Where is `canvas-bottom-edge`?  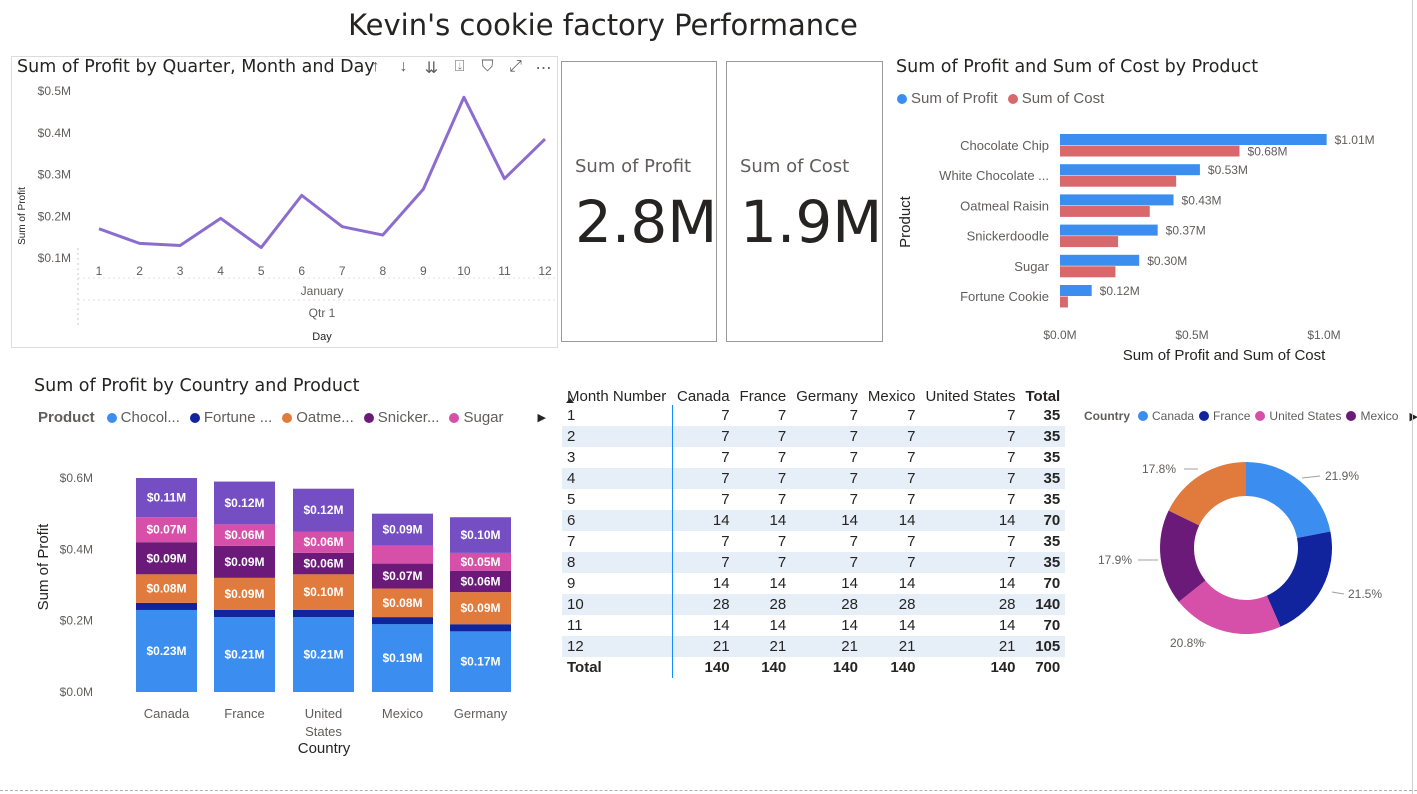
canvas-bottom-edge is located at coordinates (708, 790).